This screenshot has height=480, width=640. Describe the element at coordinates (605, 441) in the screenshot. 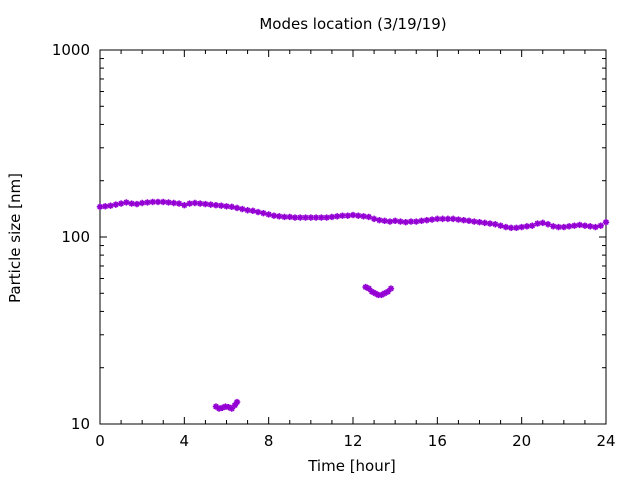

I see `x-tick-label: 24` at that location.